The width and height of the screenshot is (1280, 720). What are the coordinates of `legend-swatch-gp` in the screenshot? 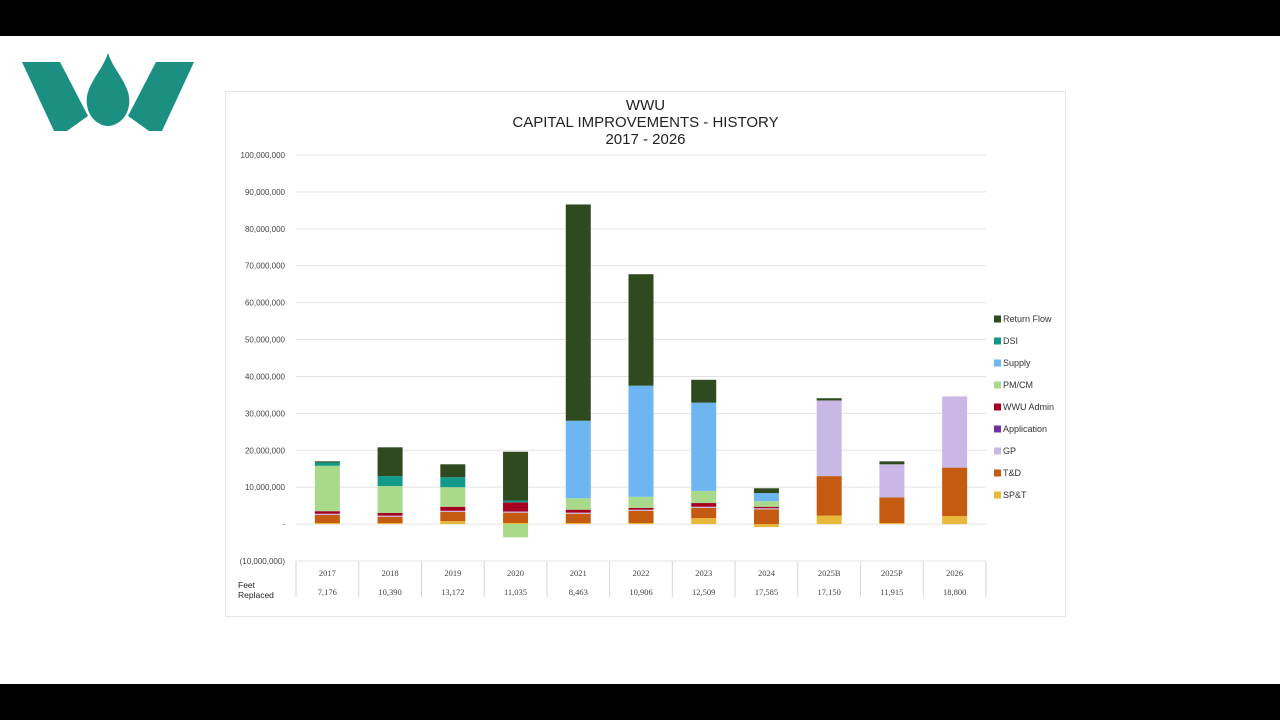 It's located at (997, 451).